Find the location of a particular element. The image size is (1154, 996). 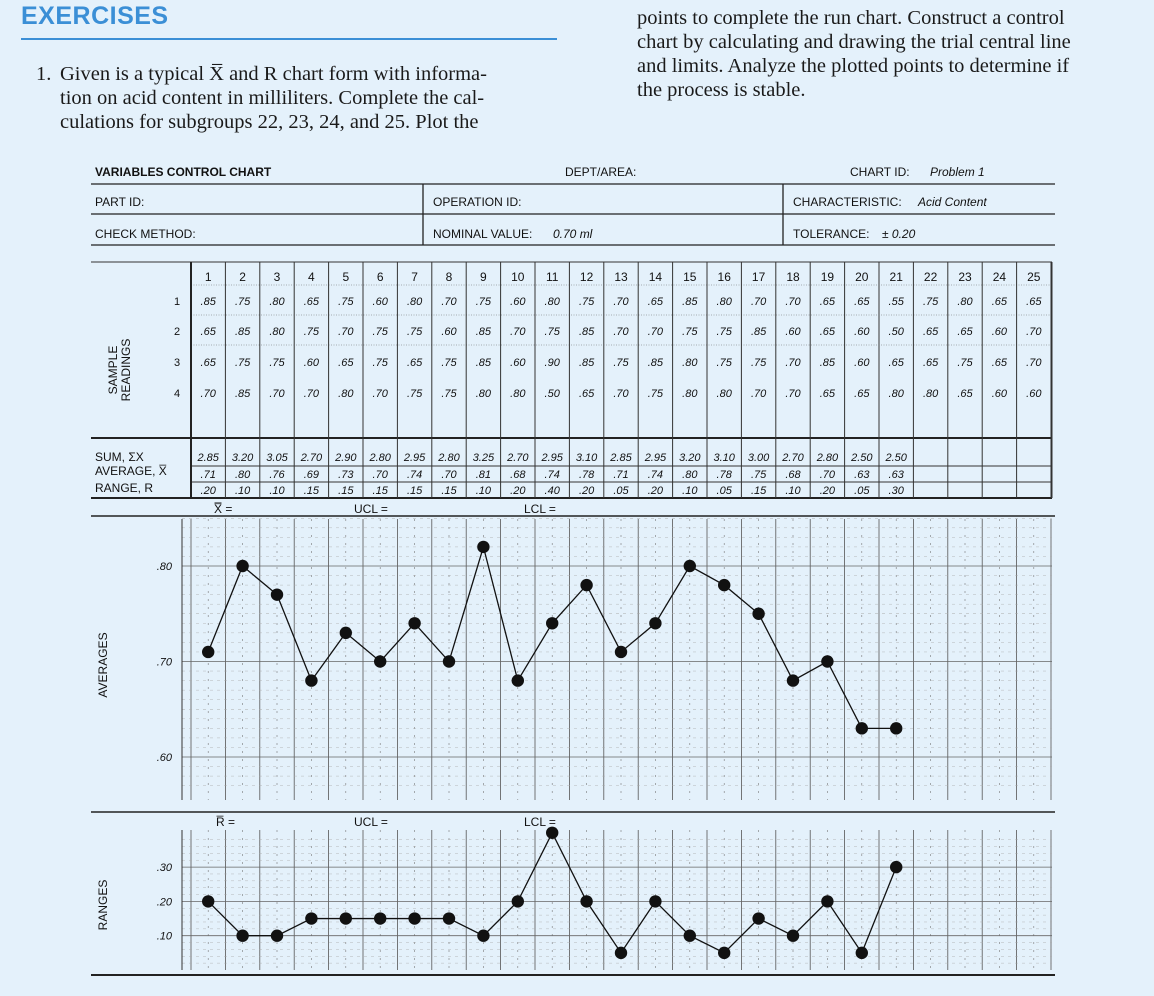

range-tick-label: .30 is located at coordinates (165, 868).